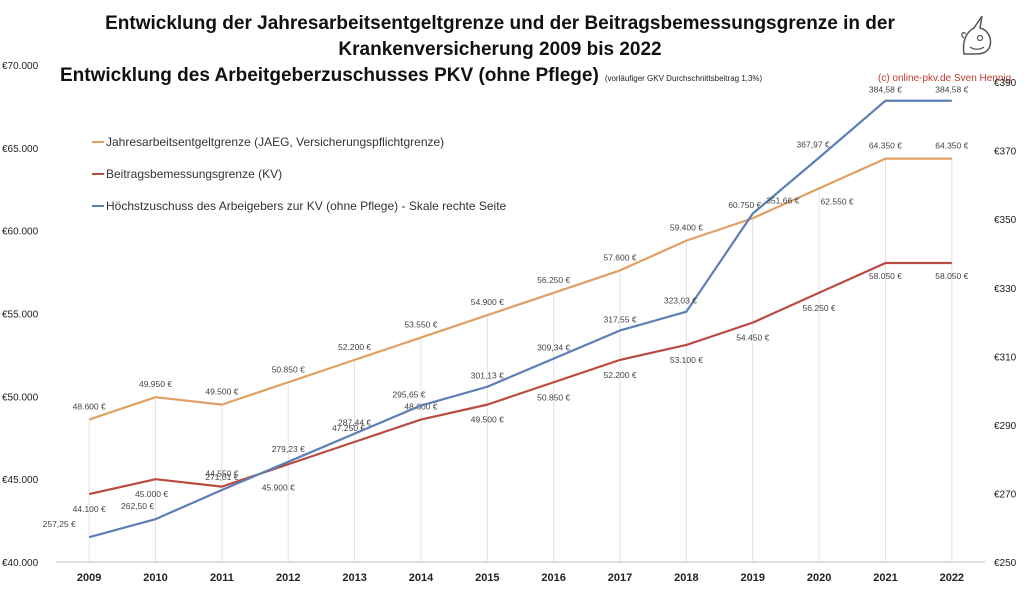 Image resolution: width=1024 pixels, height=600 pixels. What do you see at coordinates (348, 428) in the screenshot?
I see `data-label-s2: 47.250 €` at bounding box center [348, 428].